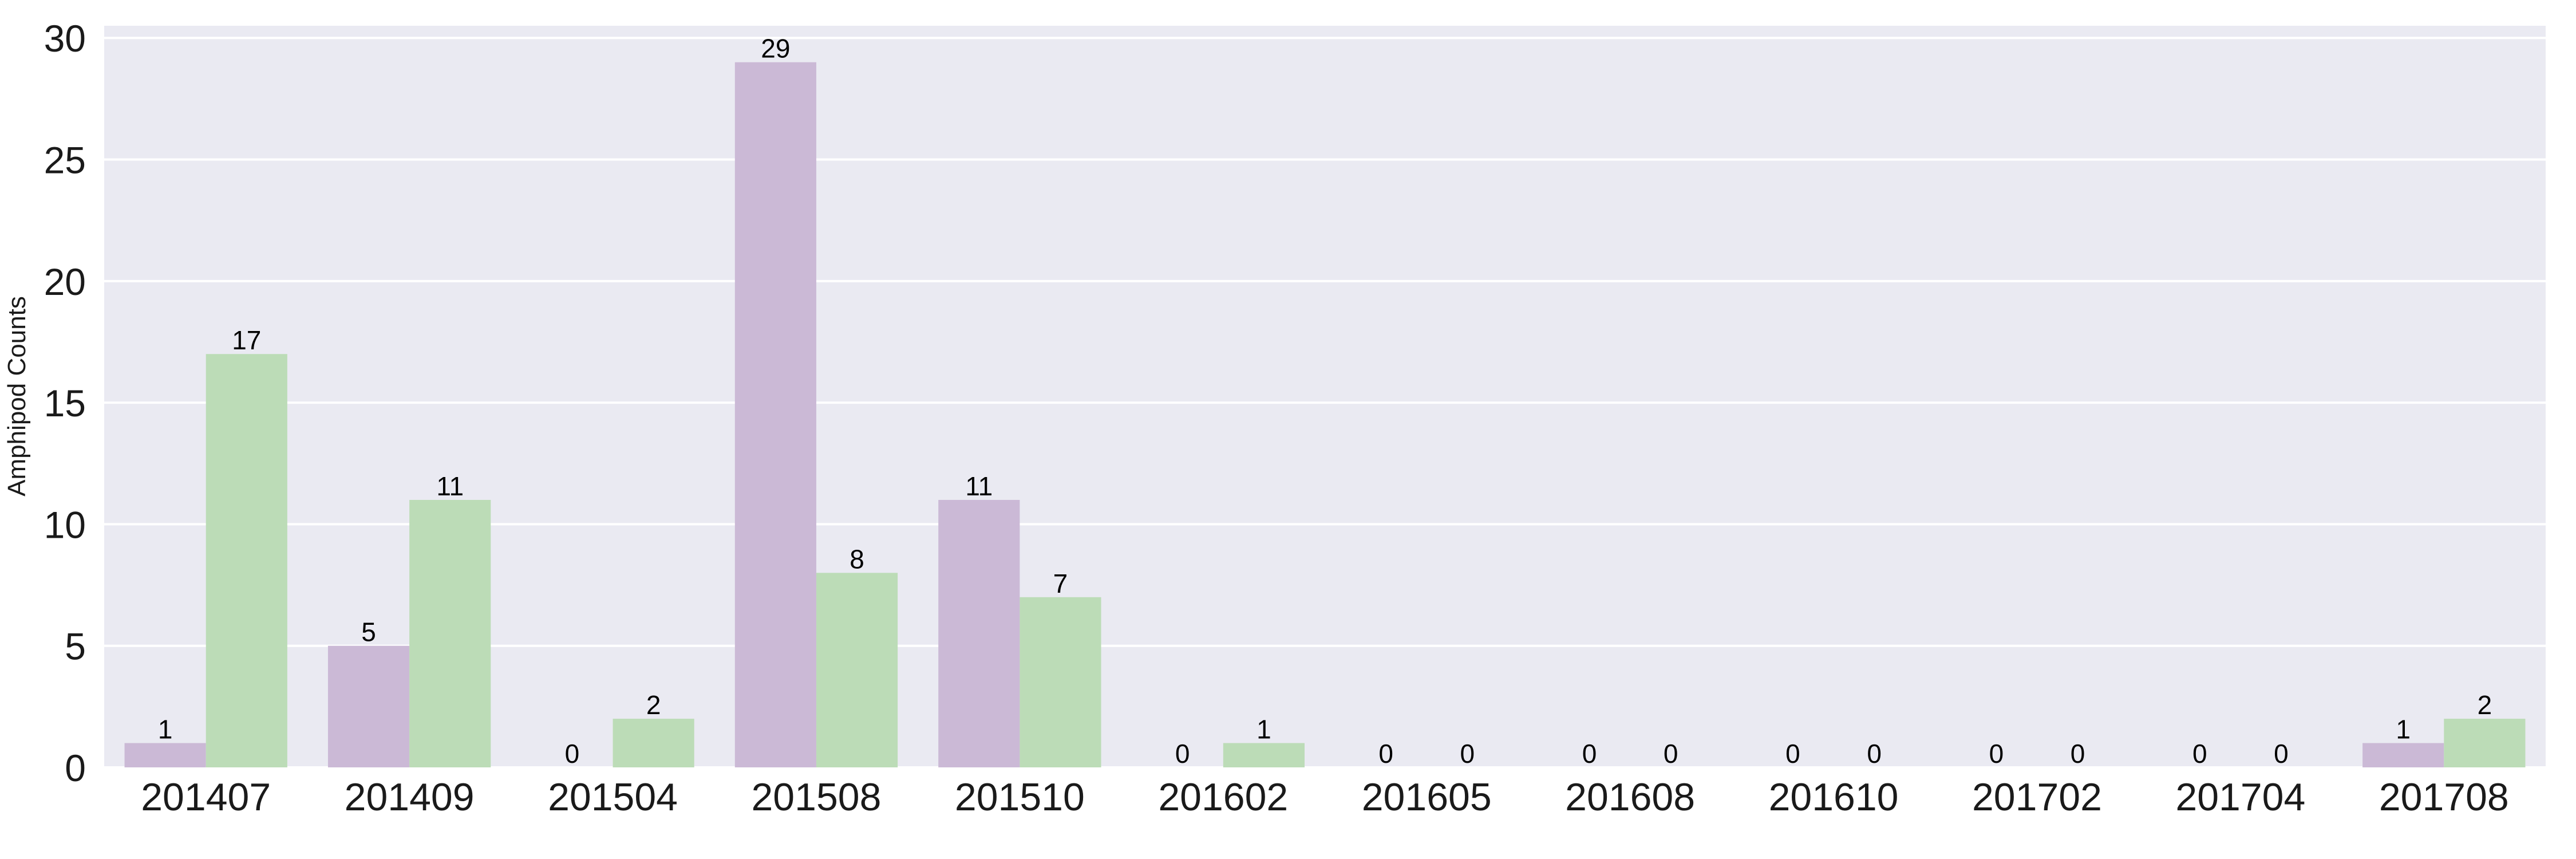 Image resolution: width=2576 pixels, height=859 pixels. I want to click on x-tick-label: 201602, so click(1223, 797).